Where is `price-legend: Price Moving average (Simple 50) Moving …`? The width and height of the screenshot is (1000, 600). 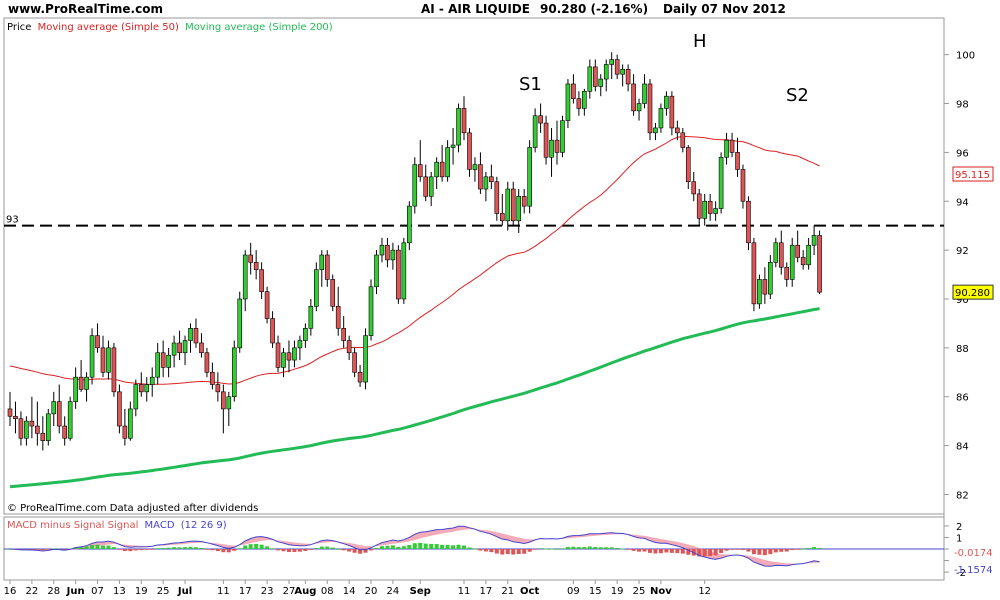
price-legend: Price Moving average (Simple 50) Moving … is located at coordinates (170, 27).